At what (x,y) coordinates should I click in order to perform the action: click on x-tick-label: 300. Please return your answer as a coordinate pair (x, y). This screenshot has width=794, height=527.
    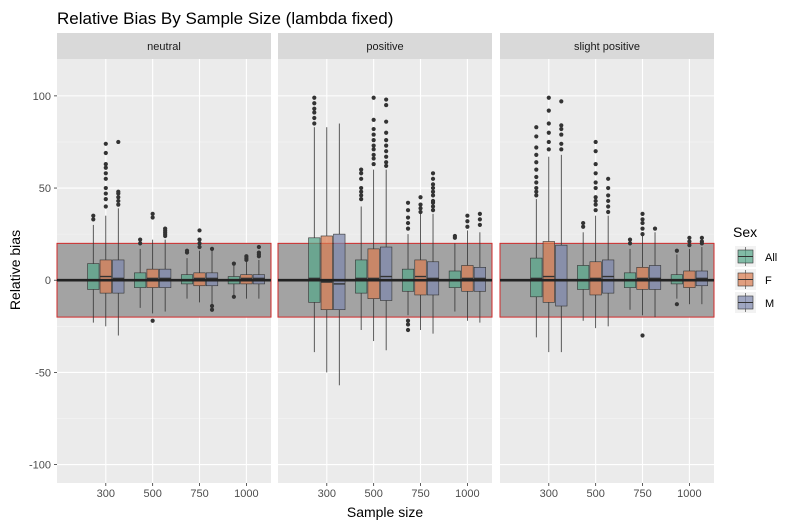
    Looking at the image, I should click on (106, 494).